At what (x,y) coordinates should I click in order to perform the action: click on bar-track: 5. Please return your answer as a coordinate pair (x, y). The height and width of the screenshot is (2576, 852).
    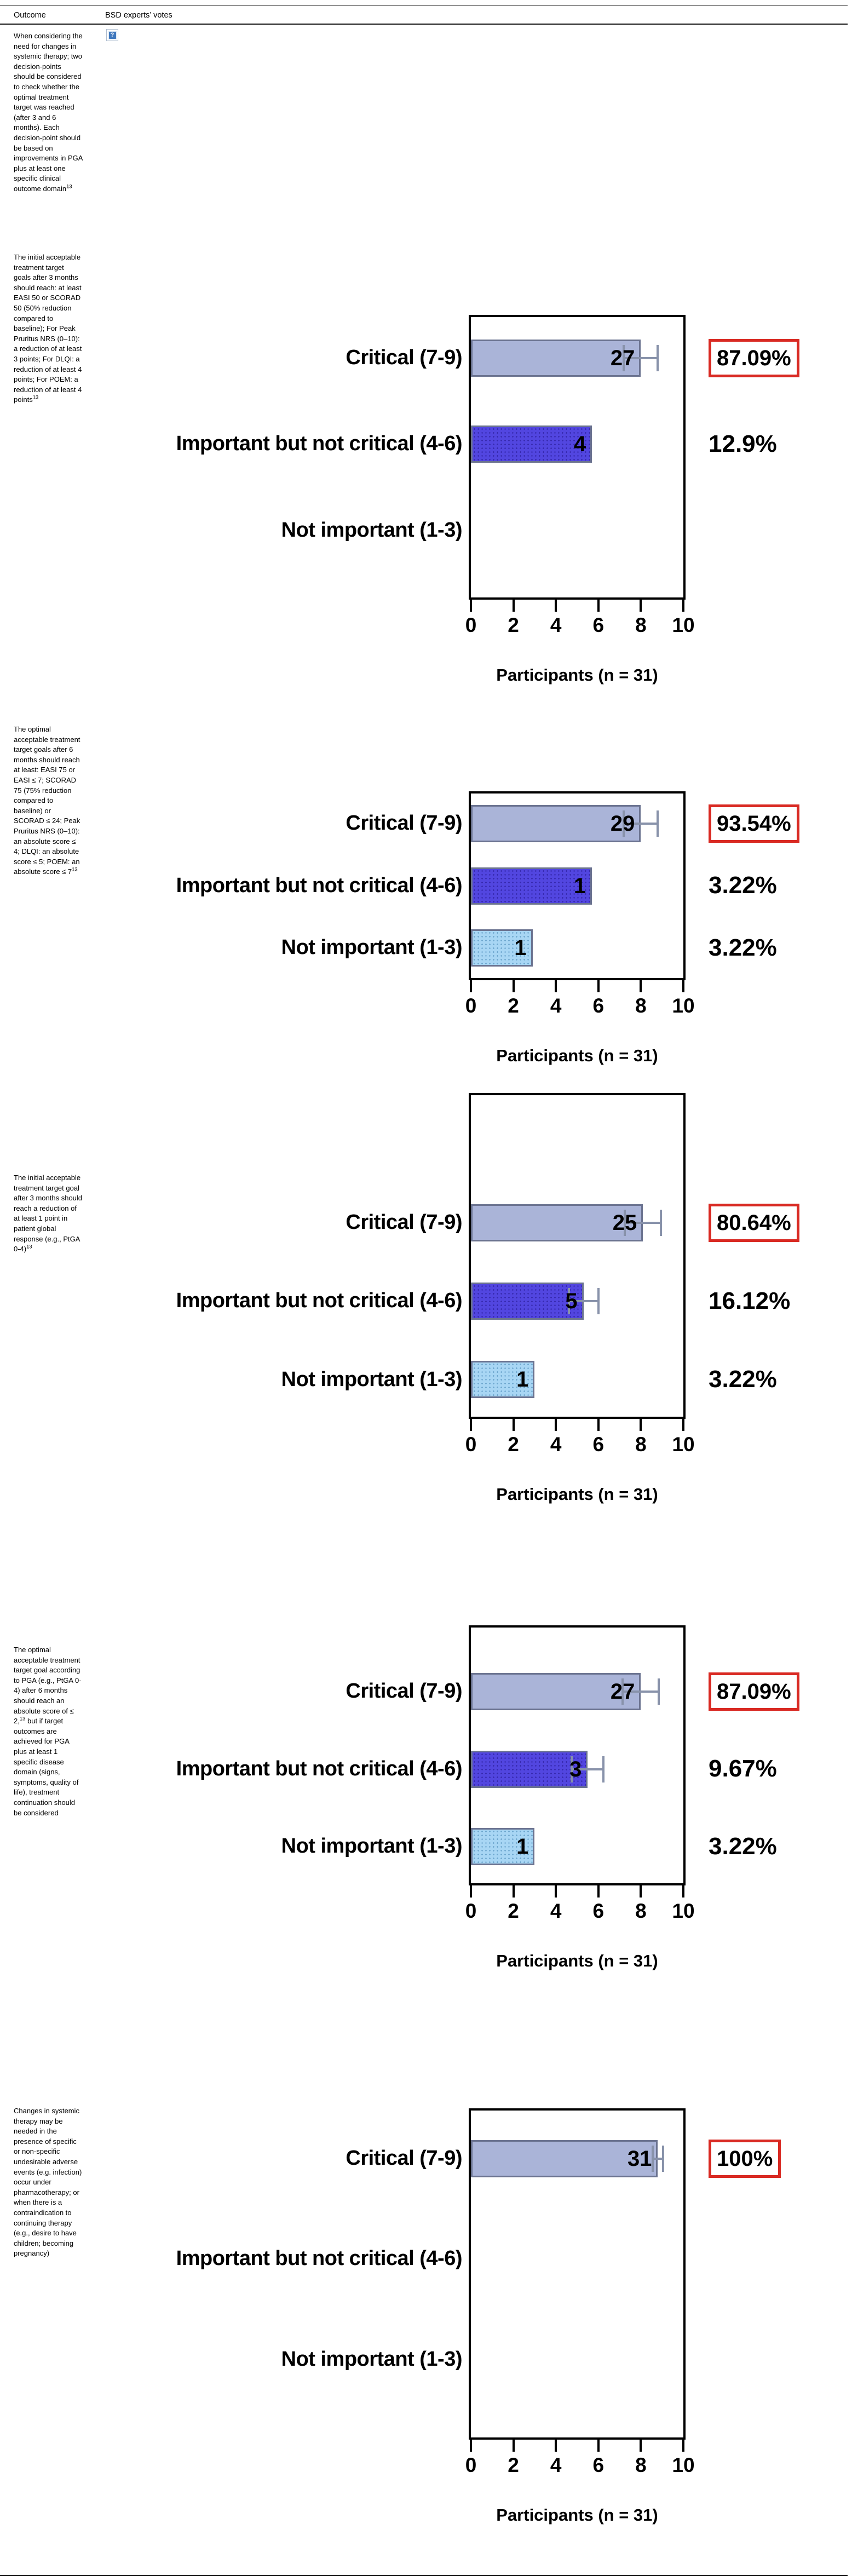
    Looking at the image, I should click on (577, 1301).